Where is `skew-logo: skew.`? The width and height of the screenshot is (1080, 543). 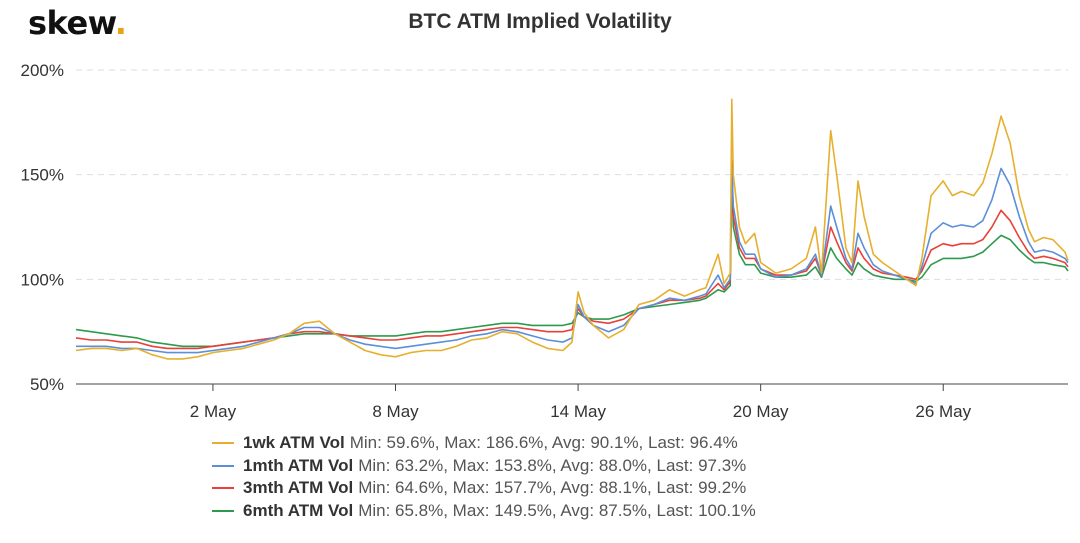 skew-logo: skew. is located at coordinates (77, 23).